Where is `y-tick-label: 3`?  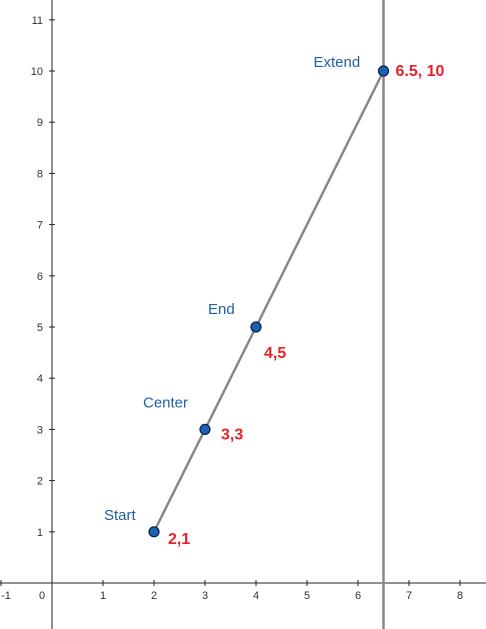
y-tick-label: 3 is located at coordinates (40, 430).